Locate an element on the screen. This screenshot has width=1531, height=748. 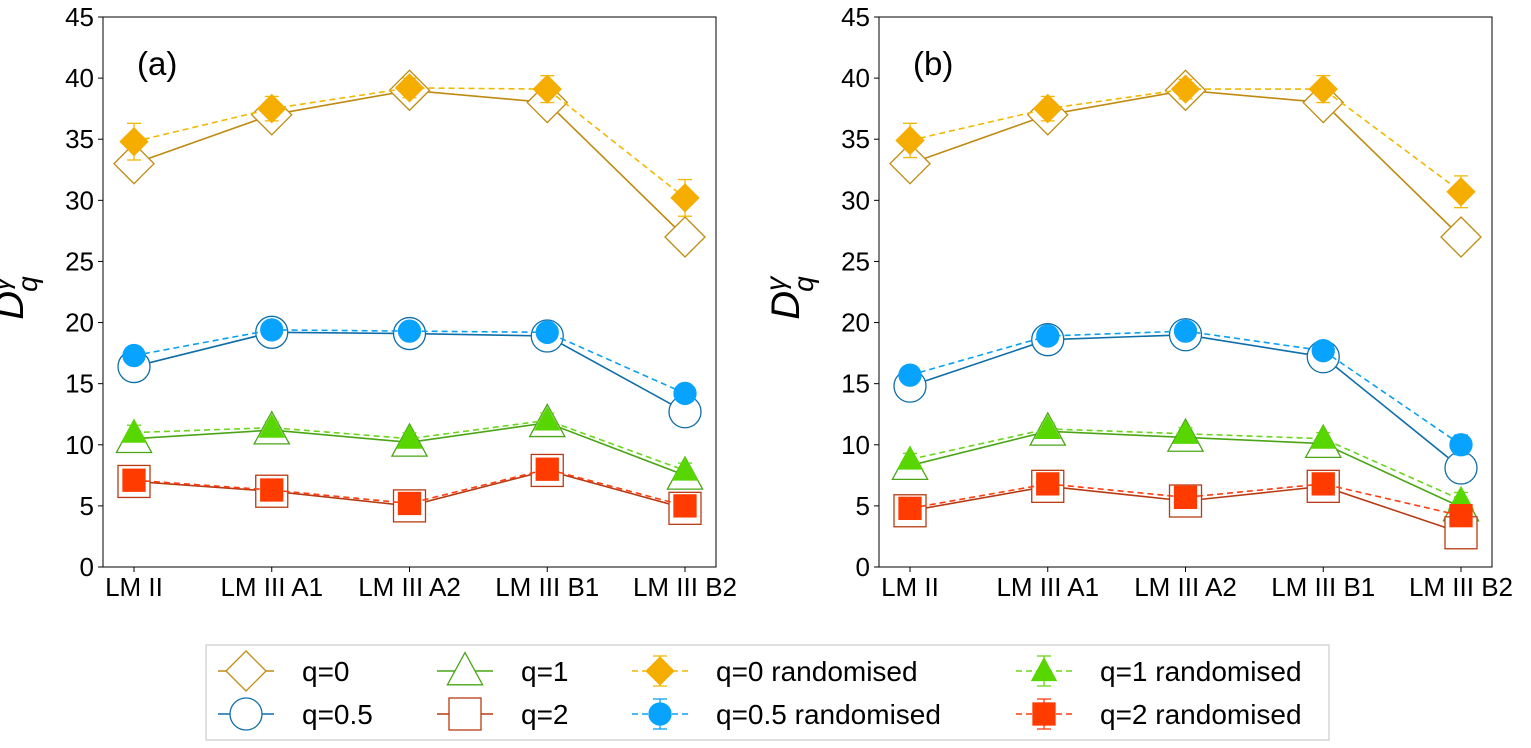
legend-box is located at coordinates (767, 692).